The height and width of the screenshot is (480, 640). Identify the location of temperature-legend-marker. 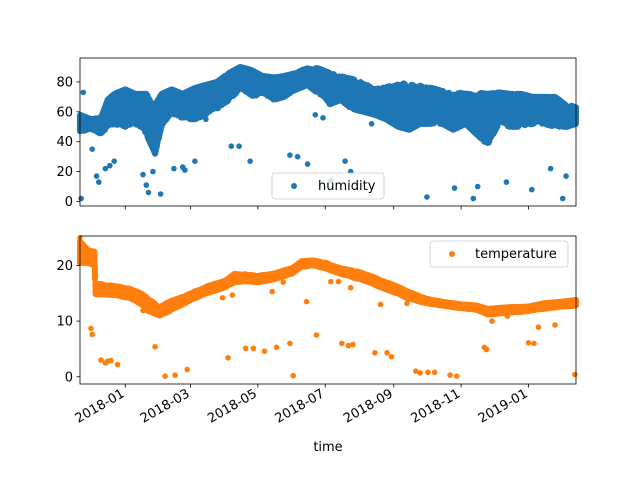
(452, 254).